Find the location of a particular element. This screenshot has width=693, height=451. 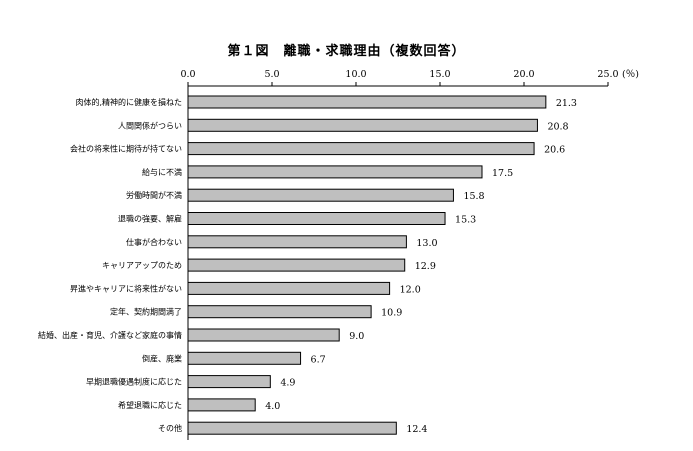

category-label: 労働時間が不満 is located at coordinates (154, 195).